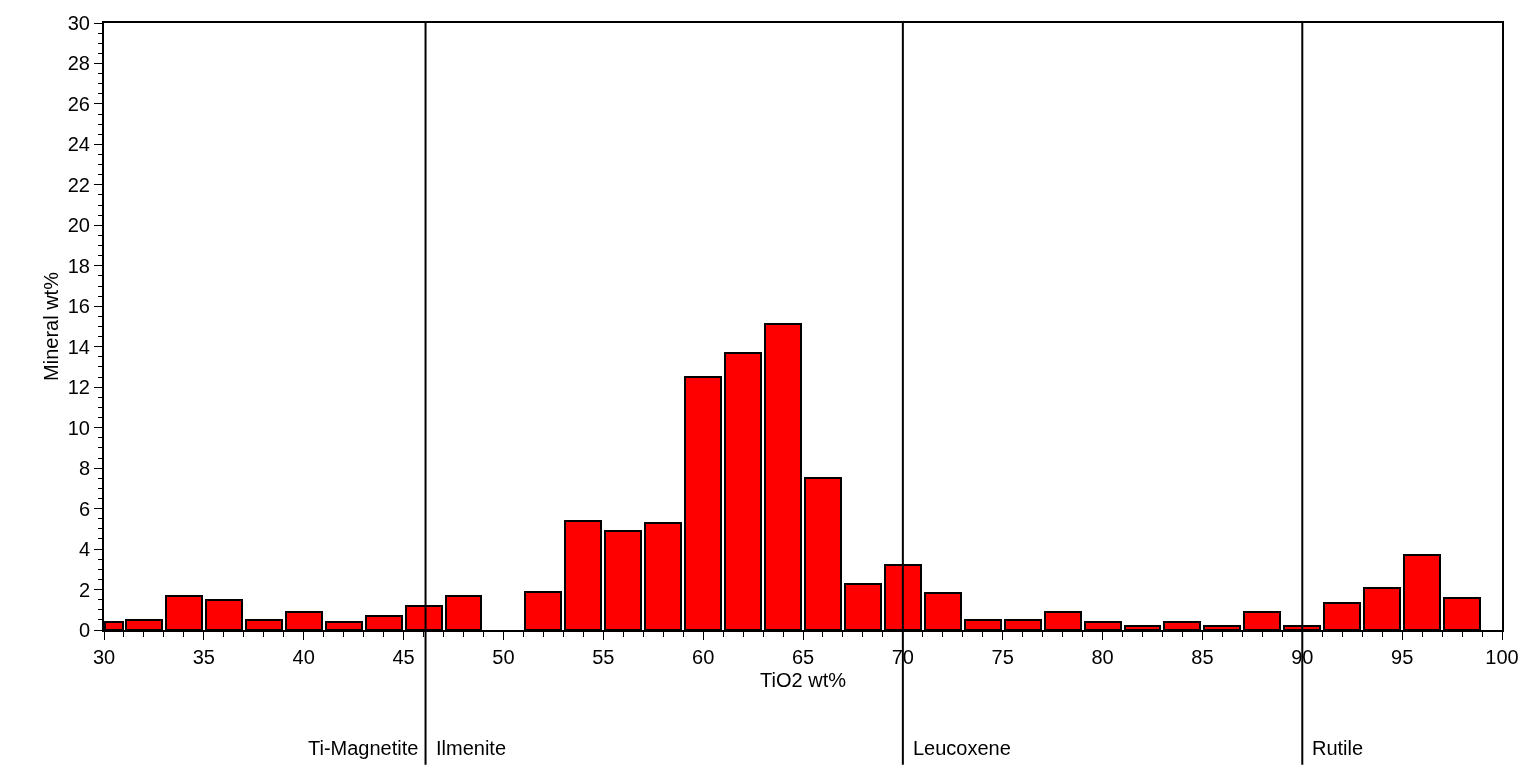  I want to click on y-tick-label: 16, so click(78, 306).